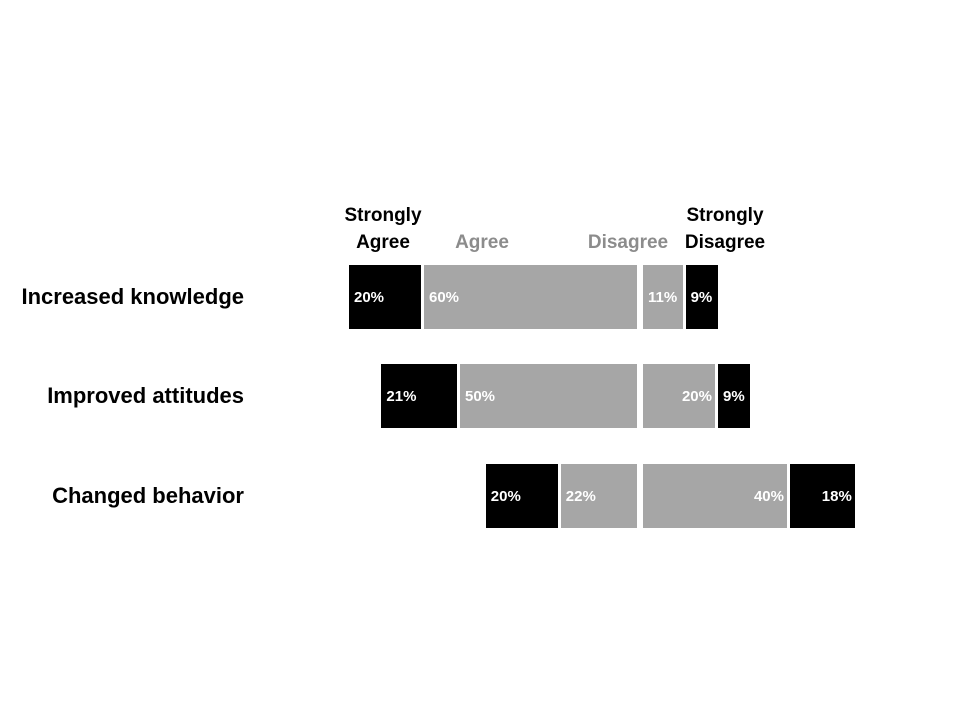 The height and width of the screenshot is (720, 960). I want to click on data-label-changed-behavior-agree: 22%, so click(580, 496).